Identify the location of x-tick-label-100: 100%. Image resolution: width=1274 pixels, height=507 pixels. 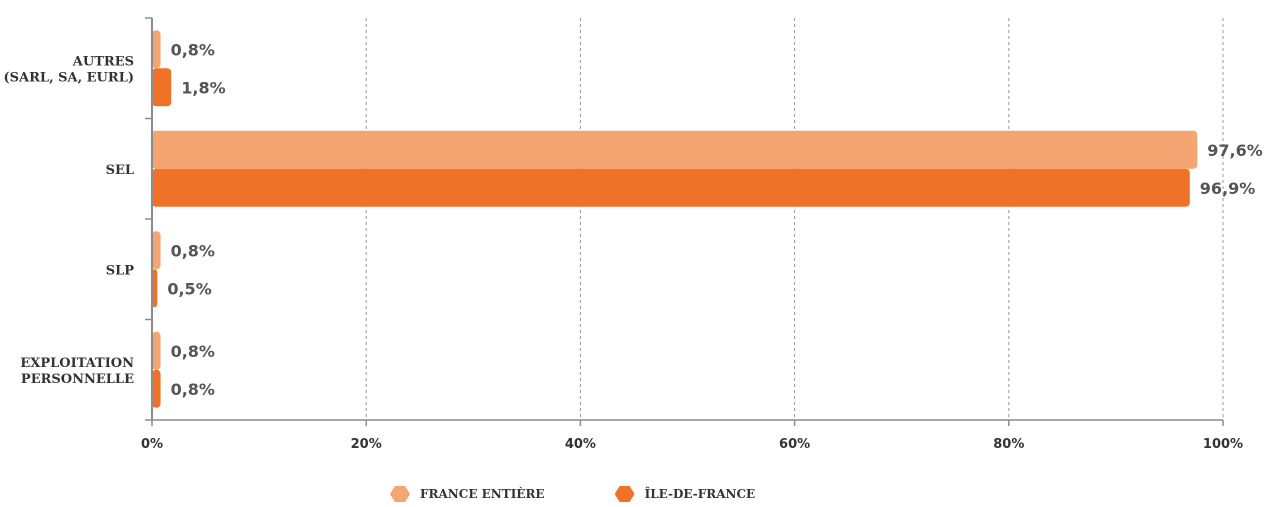
(1223, 444).